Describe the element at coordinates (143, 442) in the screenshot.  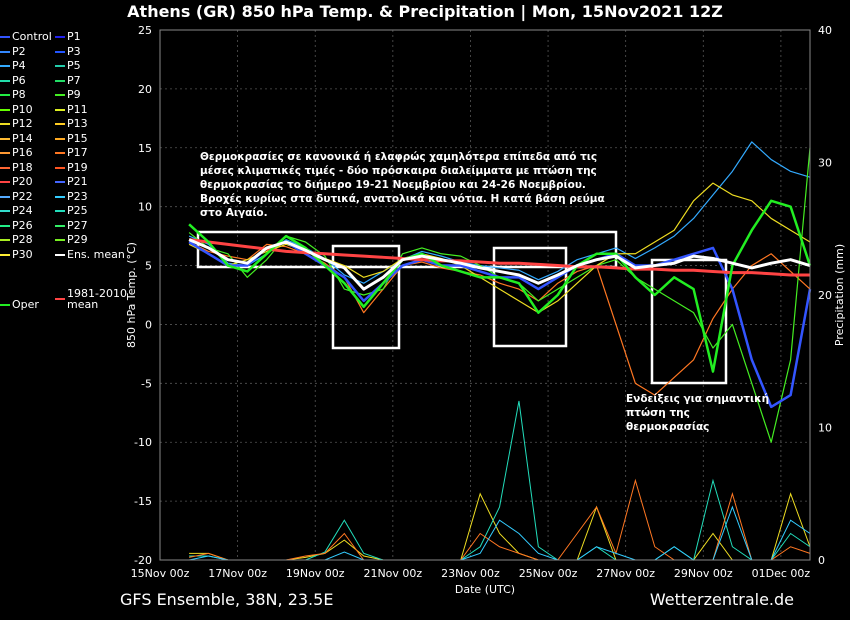
I see `y-tick-left: -10` at that location.